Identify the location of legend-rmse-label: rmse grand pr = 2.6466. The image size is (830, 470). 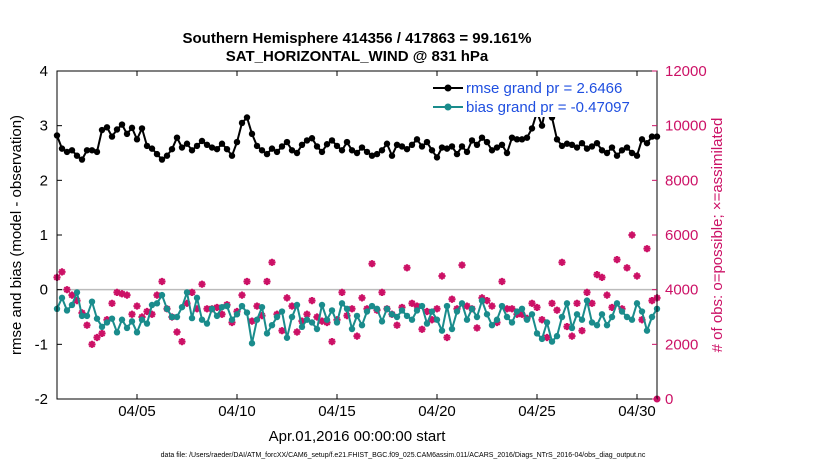
(544, 88).